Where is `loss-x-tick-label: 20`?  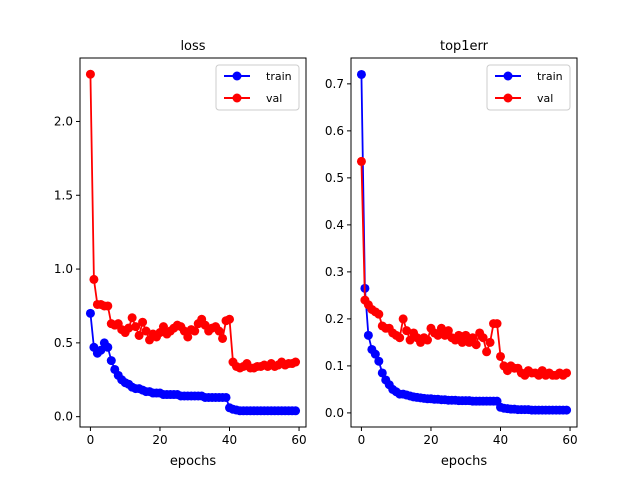 loss-x-tick-label: 20 is located at coordinates (159, 440).